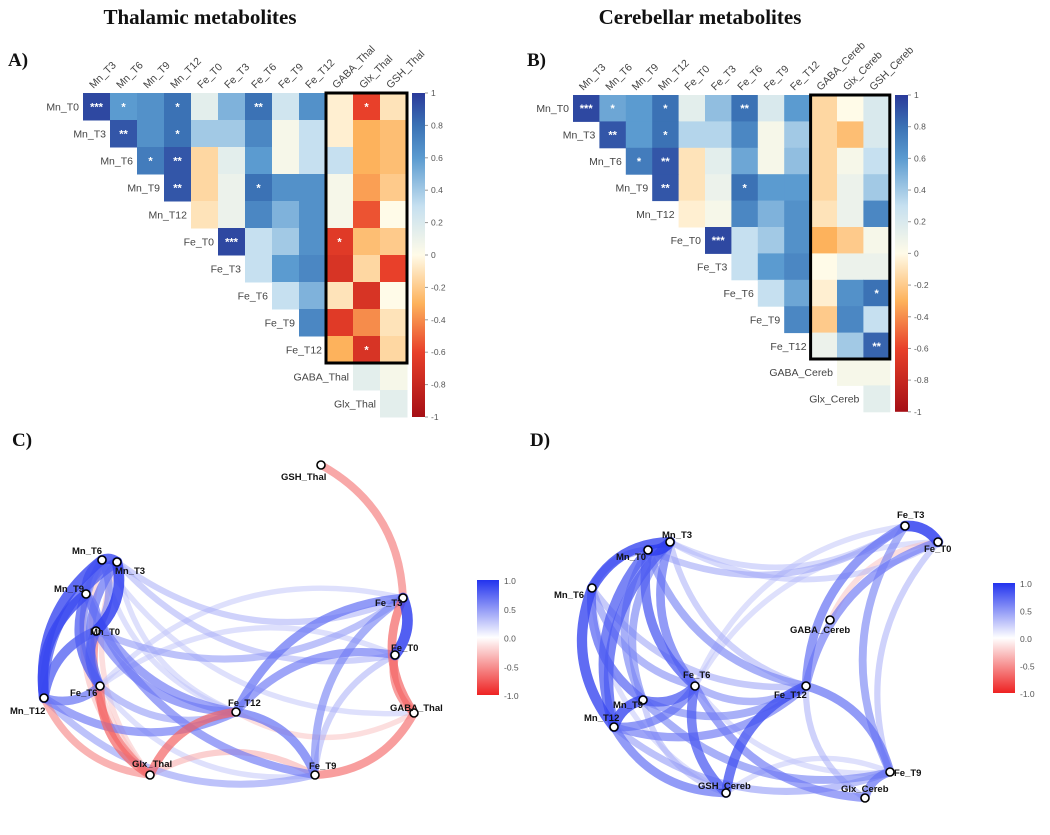  I want to click on colorbar-tick-label: 0.8, so click(920, 127).